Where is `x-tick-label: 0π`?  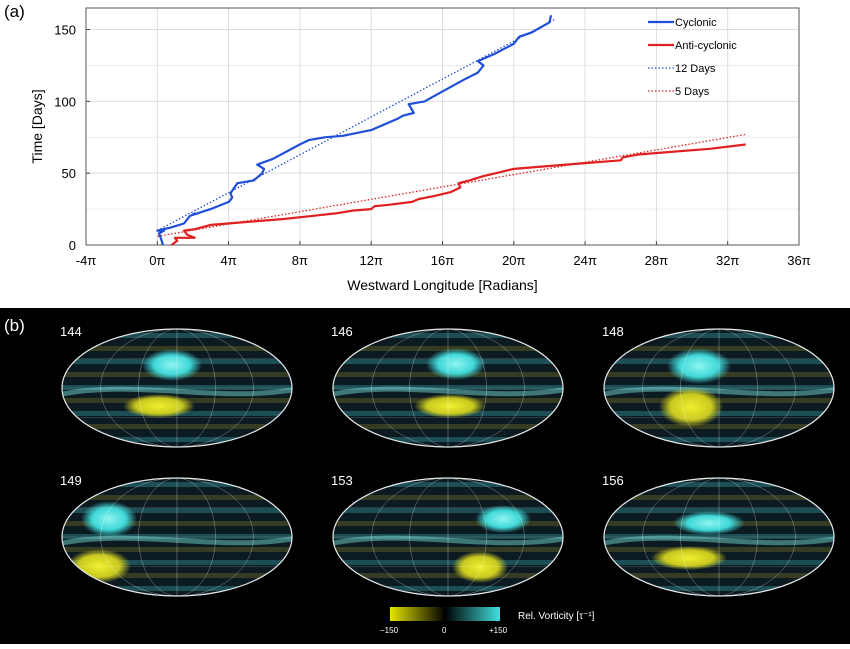
x-tick-label: 0π is located at coordinates (157, 260).